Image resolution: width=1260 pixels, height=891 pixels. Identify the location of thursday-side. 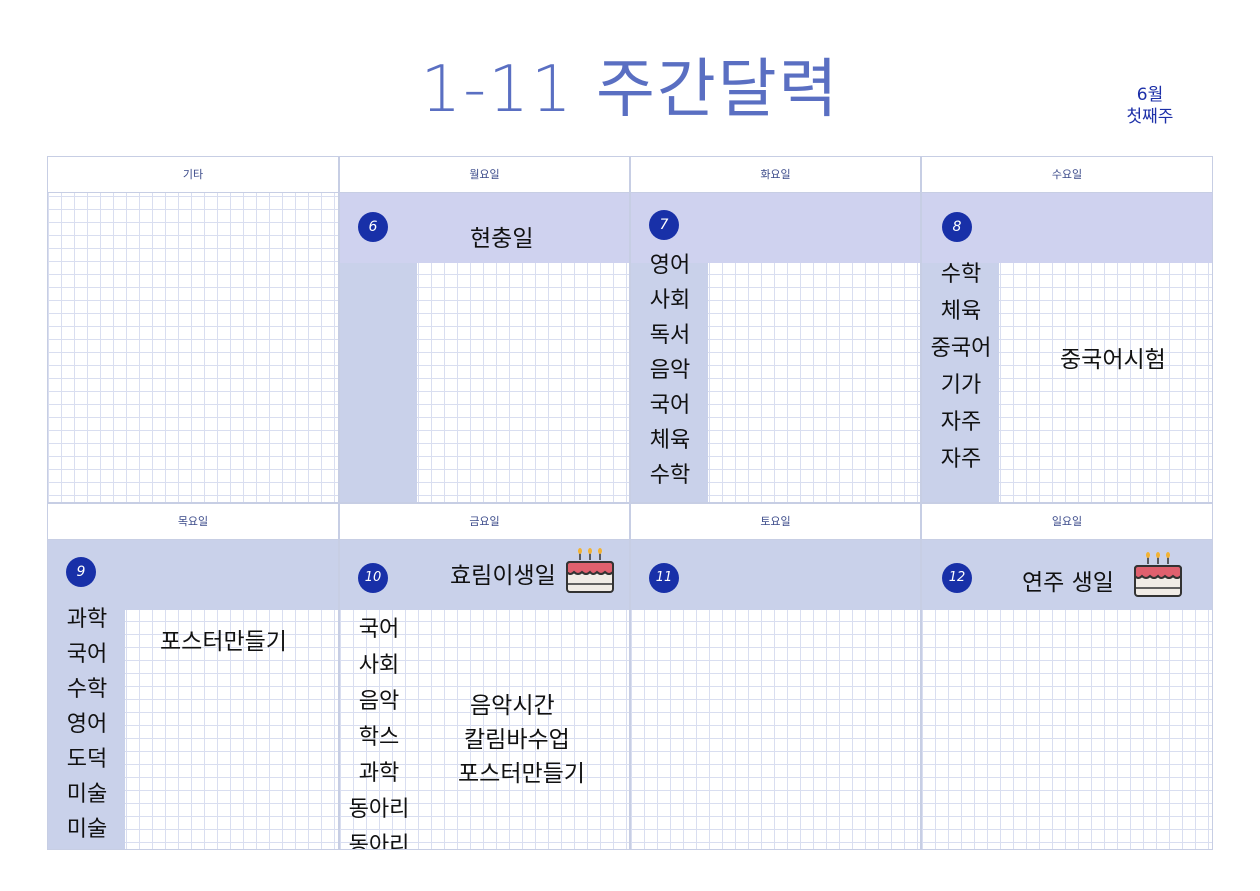
(86, 729).